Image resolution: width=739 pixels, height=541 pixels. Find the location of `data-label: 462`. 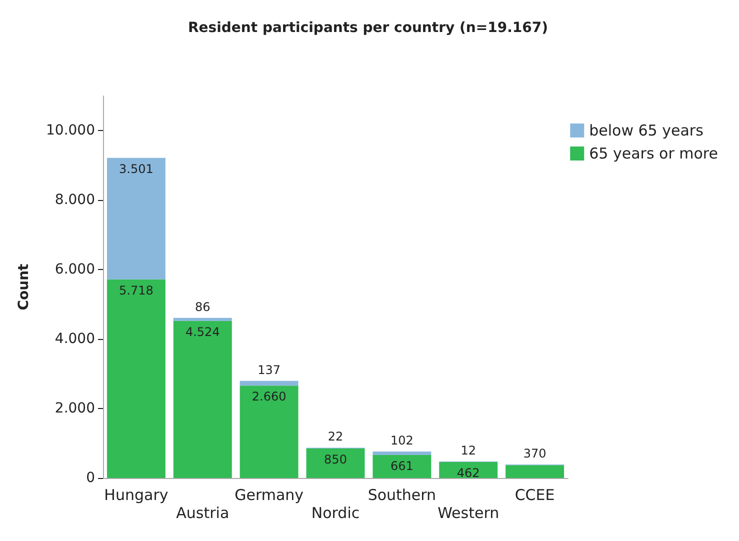

data-label: 462 is located at coordinates (468, 473).